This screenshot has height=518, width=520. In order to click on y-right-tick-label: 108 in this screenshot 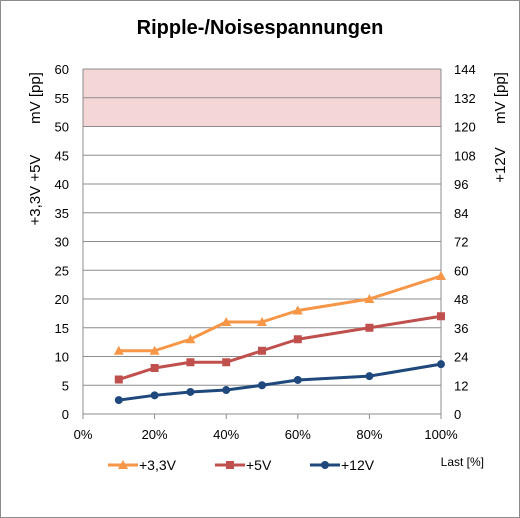, I will do `click(465, 155)`.